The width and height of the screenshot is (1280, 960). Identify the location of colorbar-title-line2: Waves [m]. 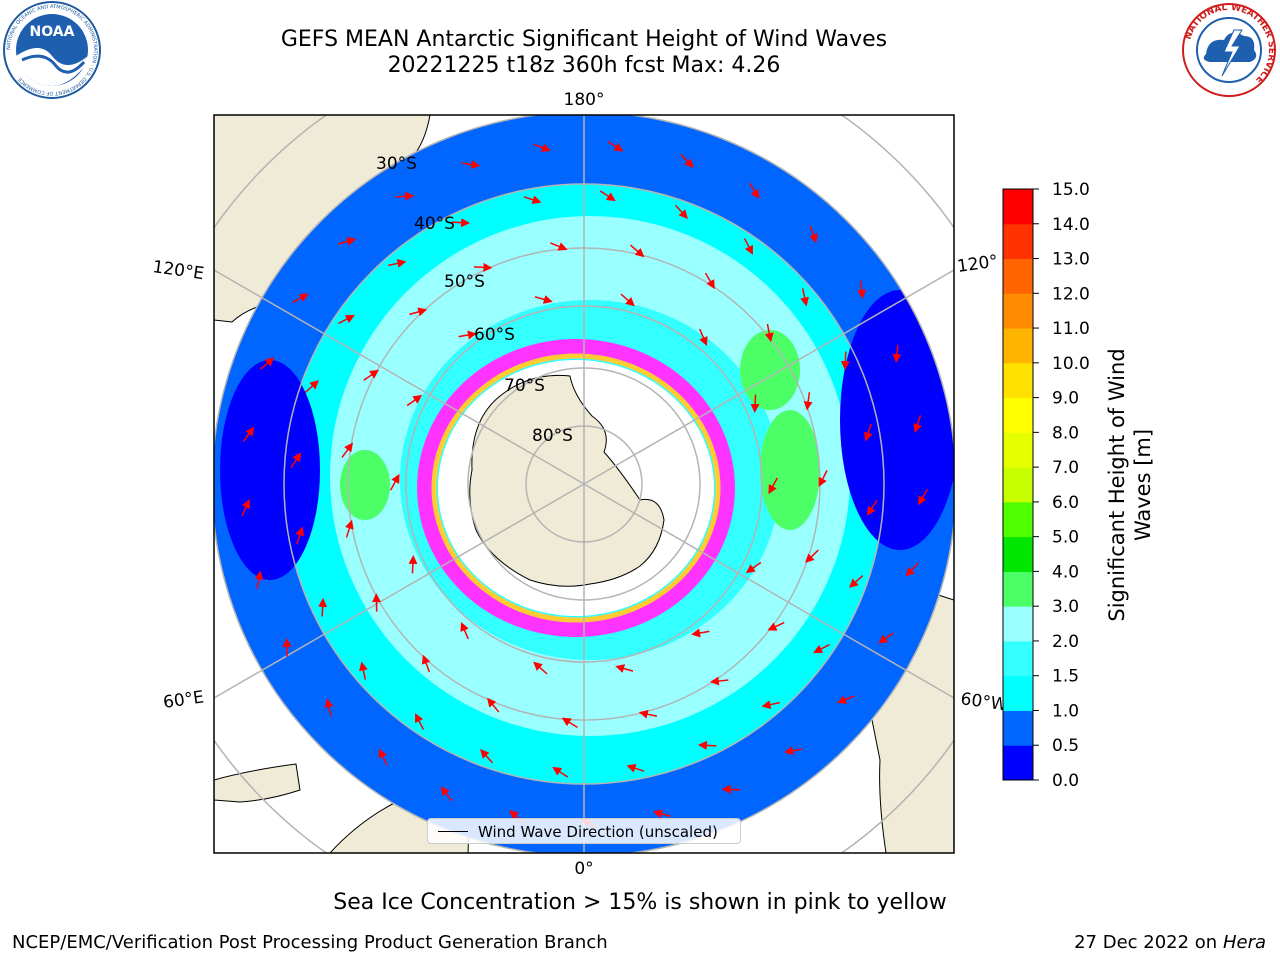
(1143, 485).